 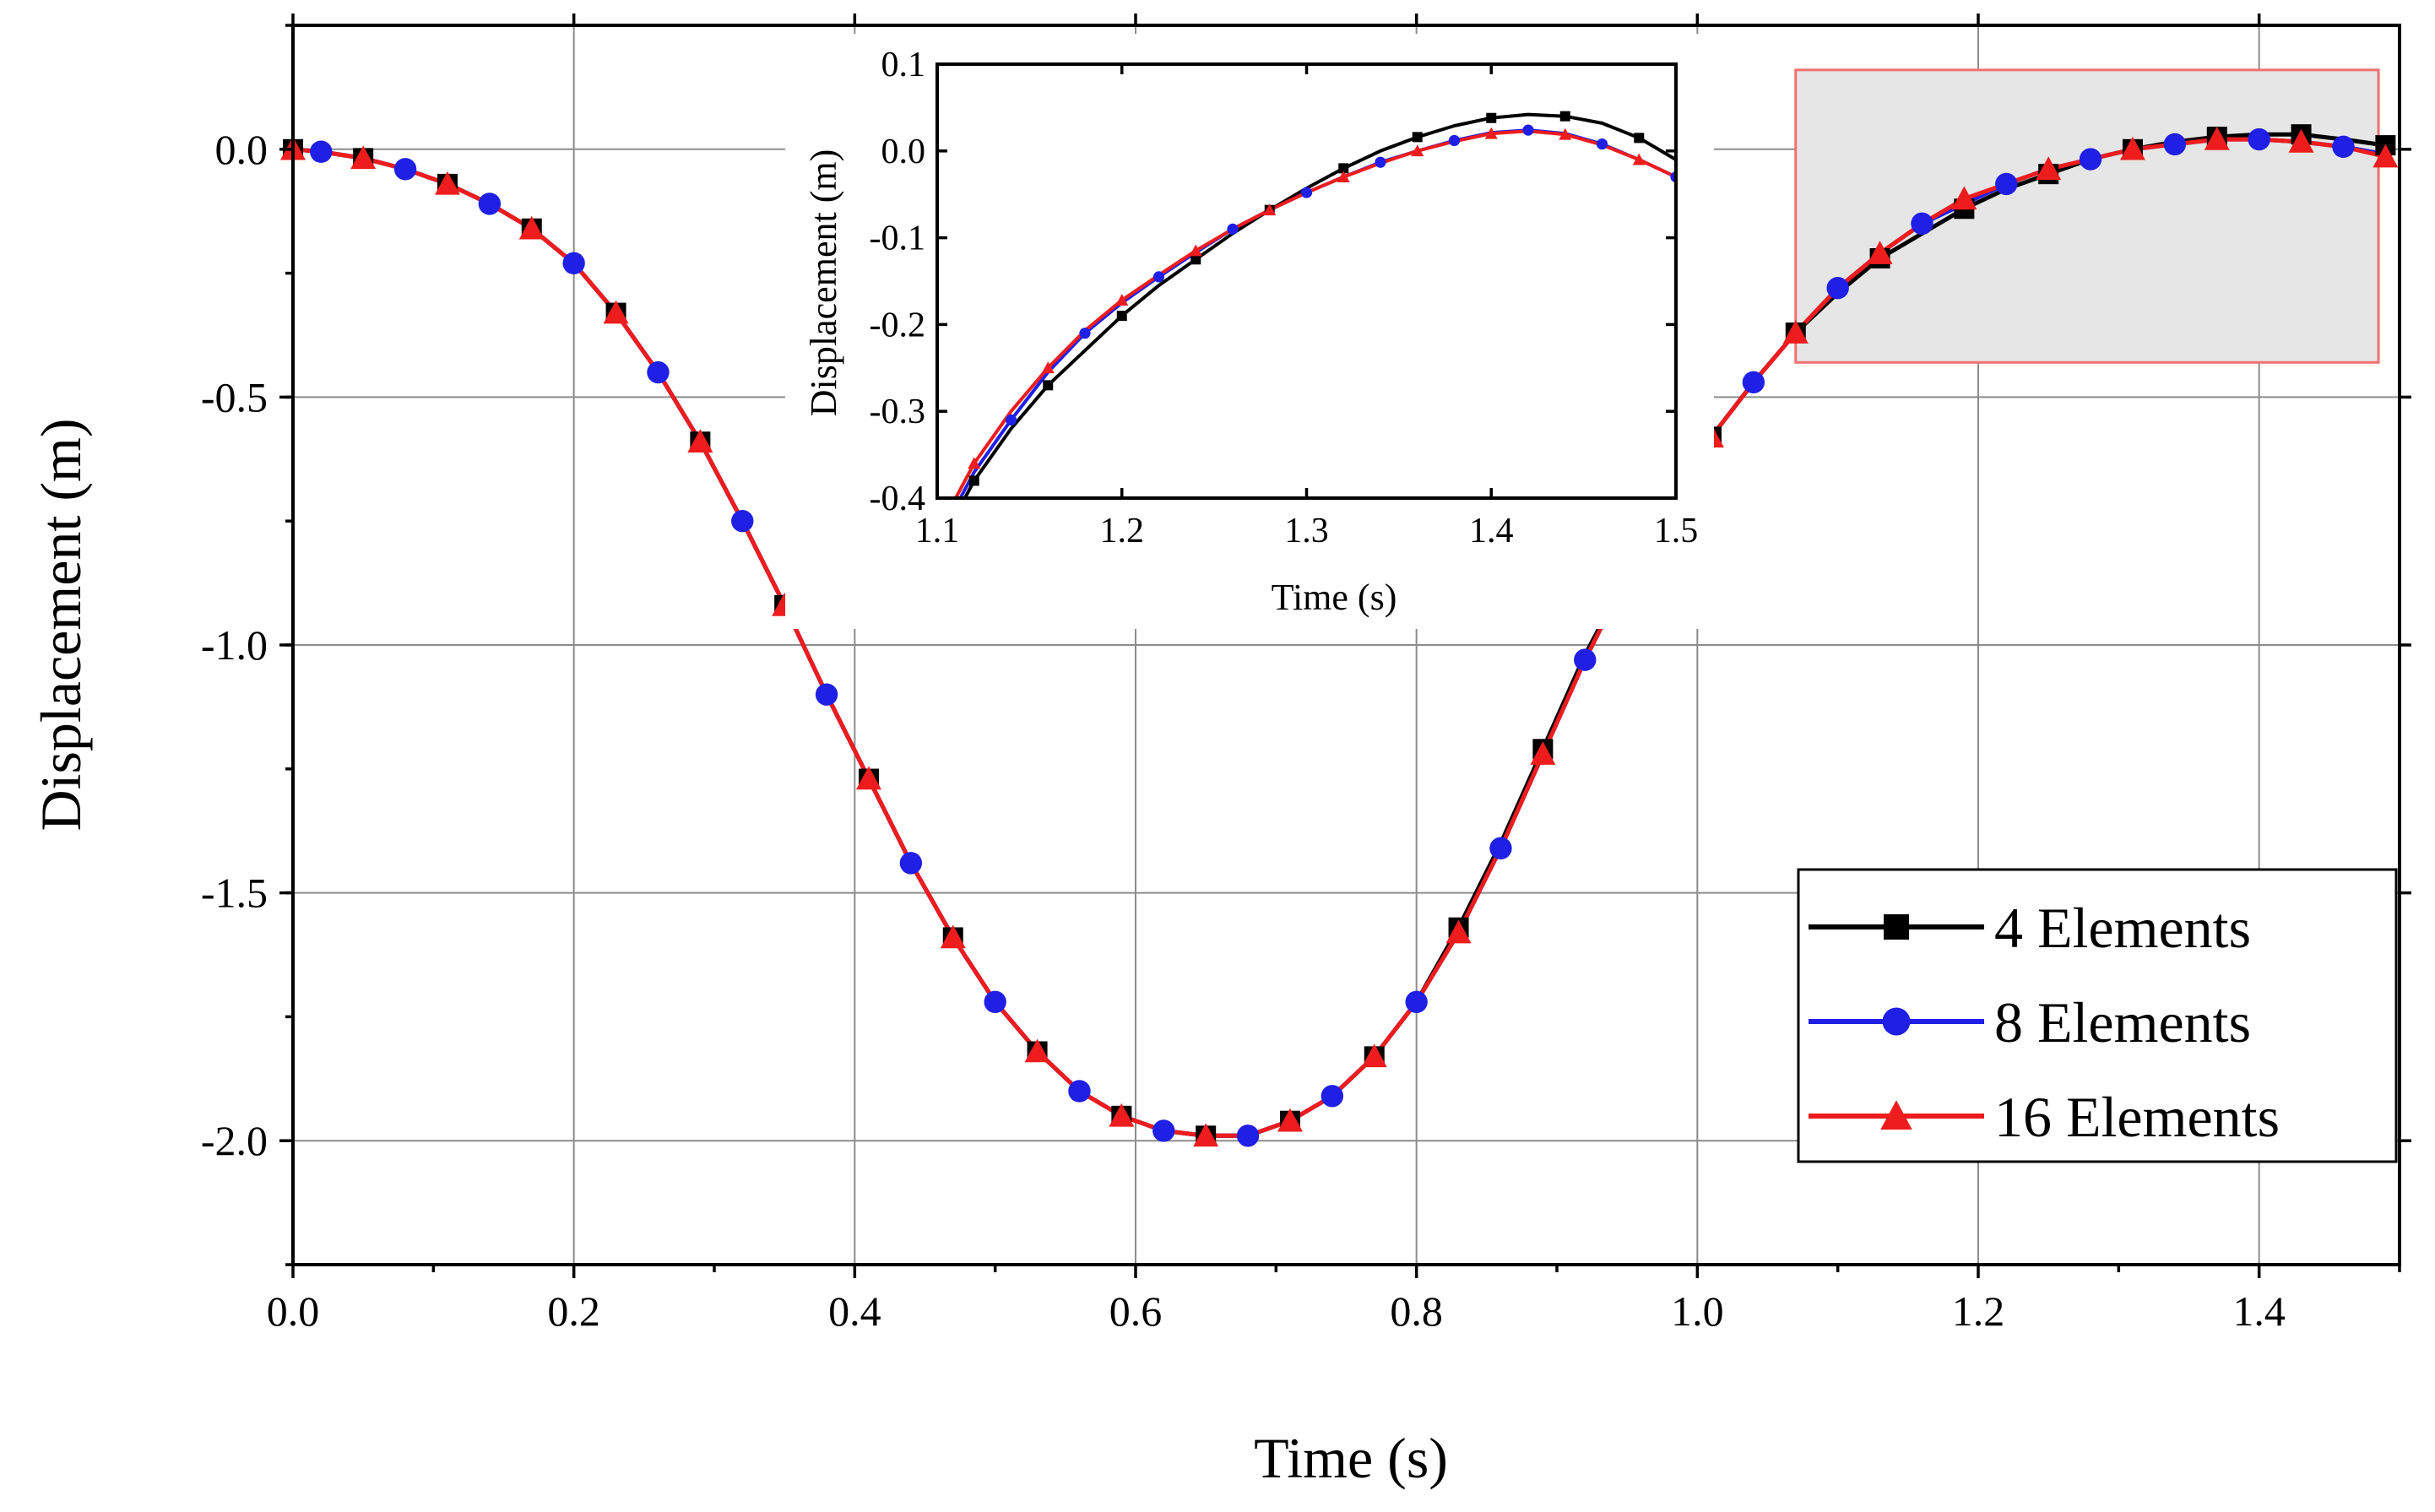 I want to click on inset-x-tick-label: 1.5, so click(x=1676, y=531).